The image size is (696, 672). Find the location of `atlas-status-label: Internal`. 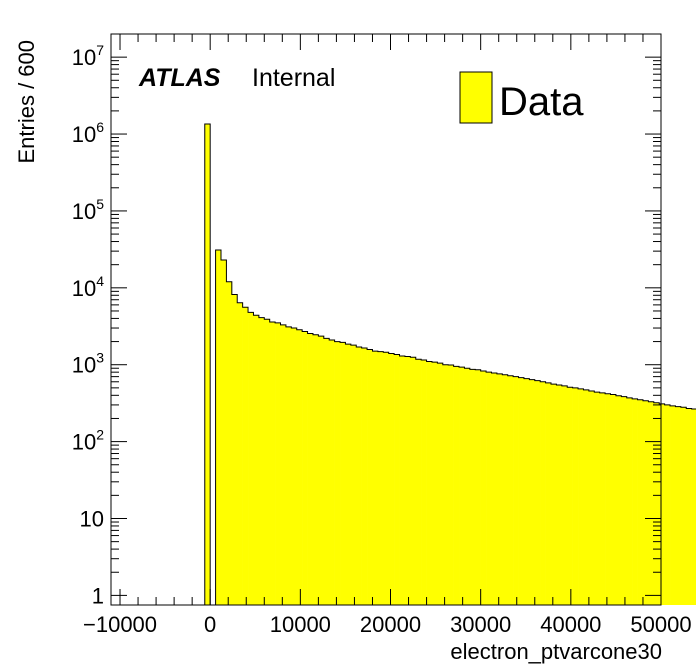

atlas-status-label: Internal is located at coordinates (293, 78).